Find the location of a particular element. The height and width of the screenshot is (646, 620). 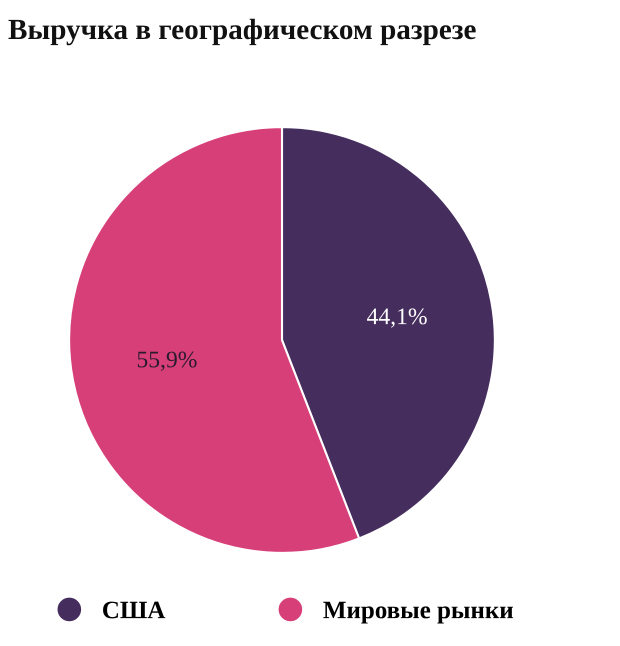

data-label: 55,9% is located at coordinates (167, 361).